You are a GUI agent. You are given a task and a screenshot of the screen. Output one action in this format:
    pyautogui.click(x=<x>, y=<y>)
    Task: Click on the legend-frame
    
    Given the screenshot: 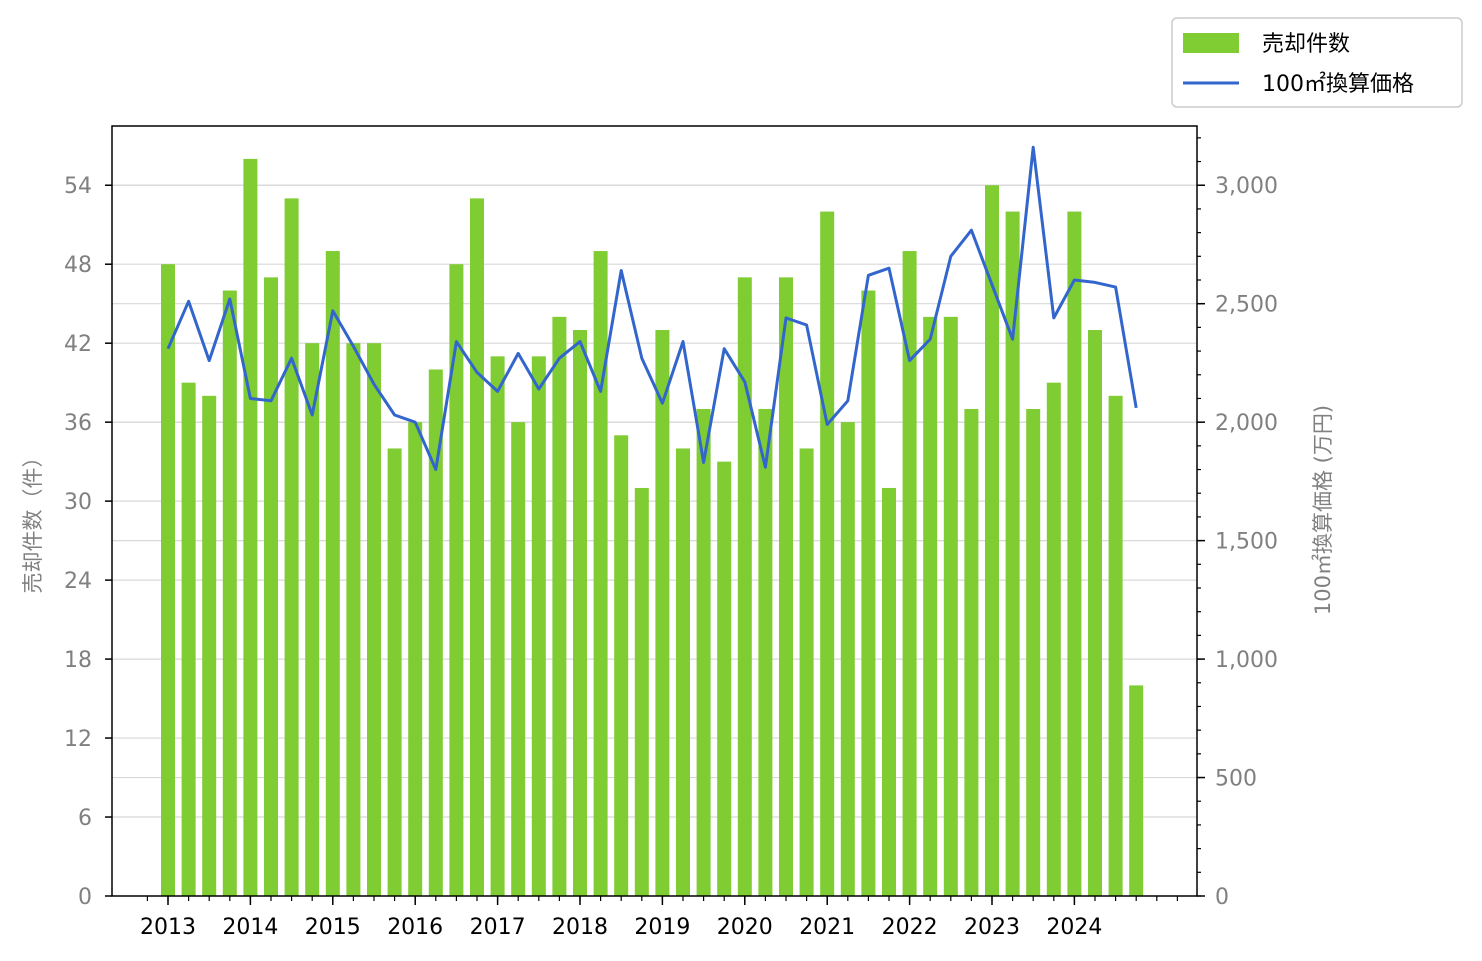 What is the action you would take?
    pyautogui.click(x=1317, y=62)
    